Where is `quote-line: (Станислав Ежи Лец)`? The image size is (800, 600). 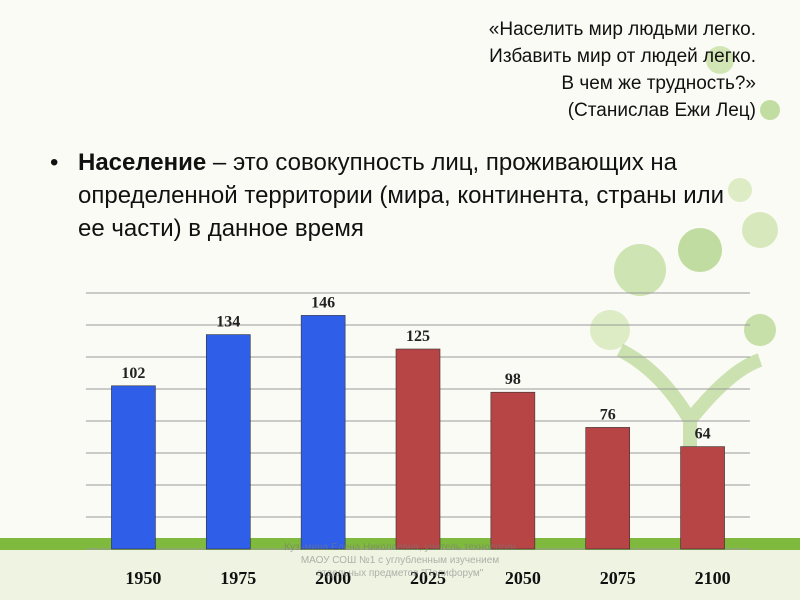 quote-line: (Станислав Ежи Лец) is located at coordinates (661, 110).